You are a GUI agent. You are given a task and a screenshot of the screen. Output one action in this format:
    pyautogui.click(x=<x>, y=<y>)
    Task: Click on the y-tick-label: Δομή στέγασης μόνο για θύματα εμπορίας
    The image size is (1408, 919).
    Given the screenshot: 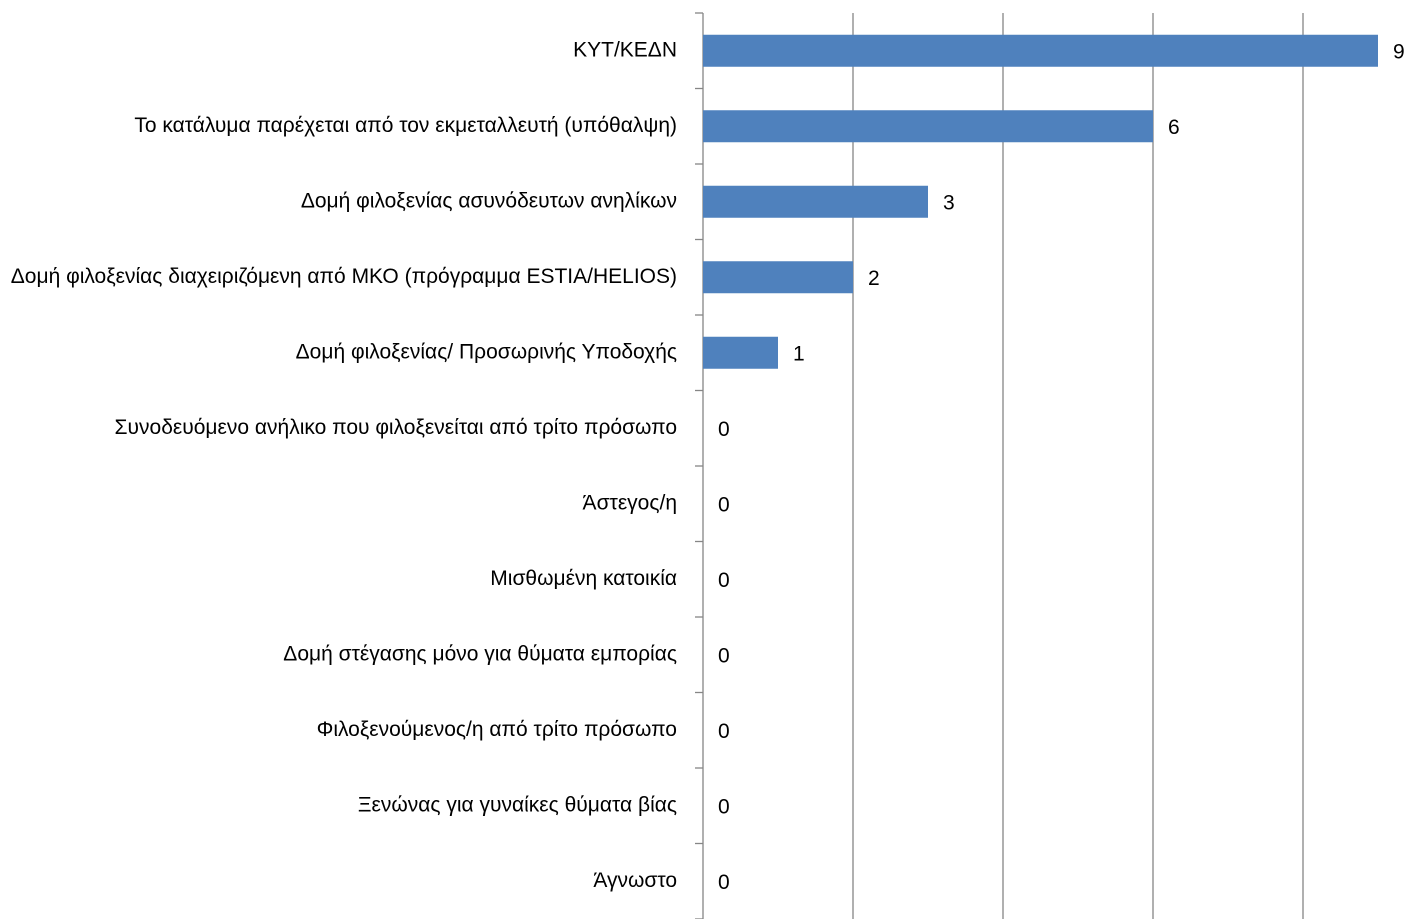 What is the action you would take?
    pyautogui.click(x=480, y=653)
    